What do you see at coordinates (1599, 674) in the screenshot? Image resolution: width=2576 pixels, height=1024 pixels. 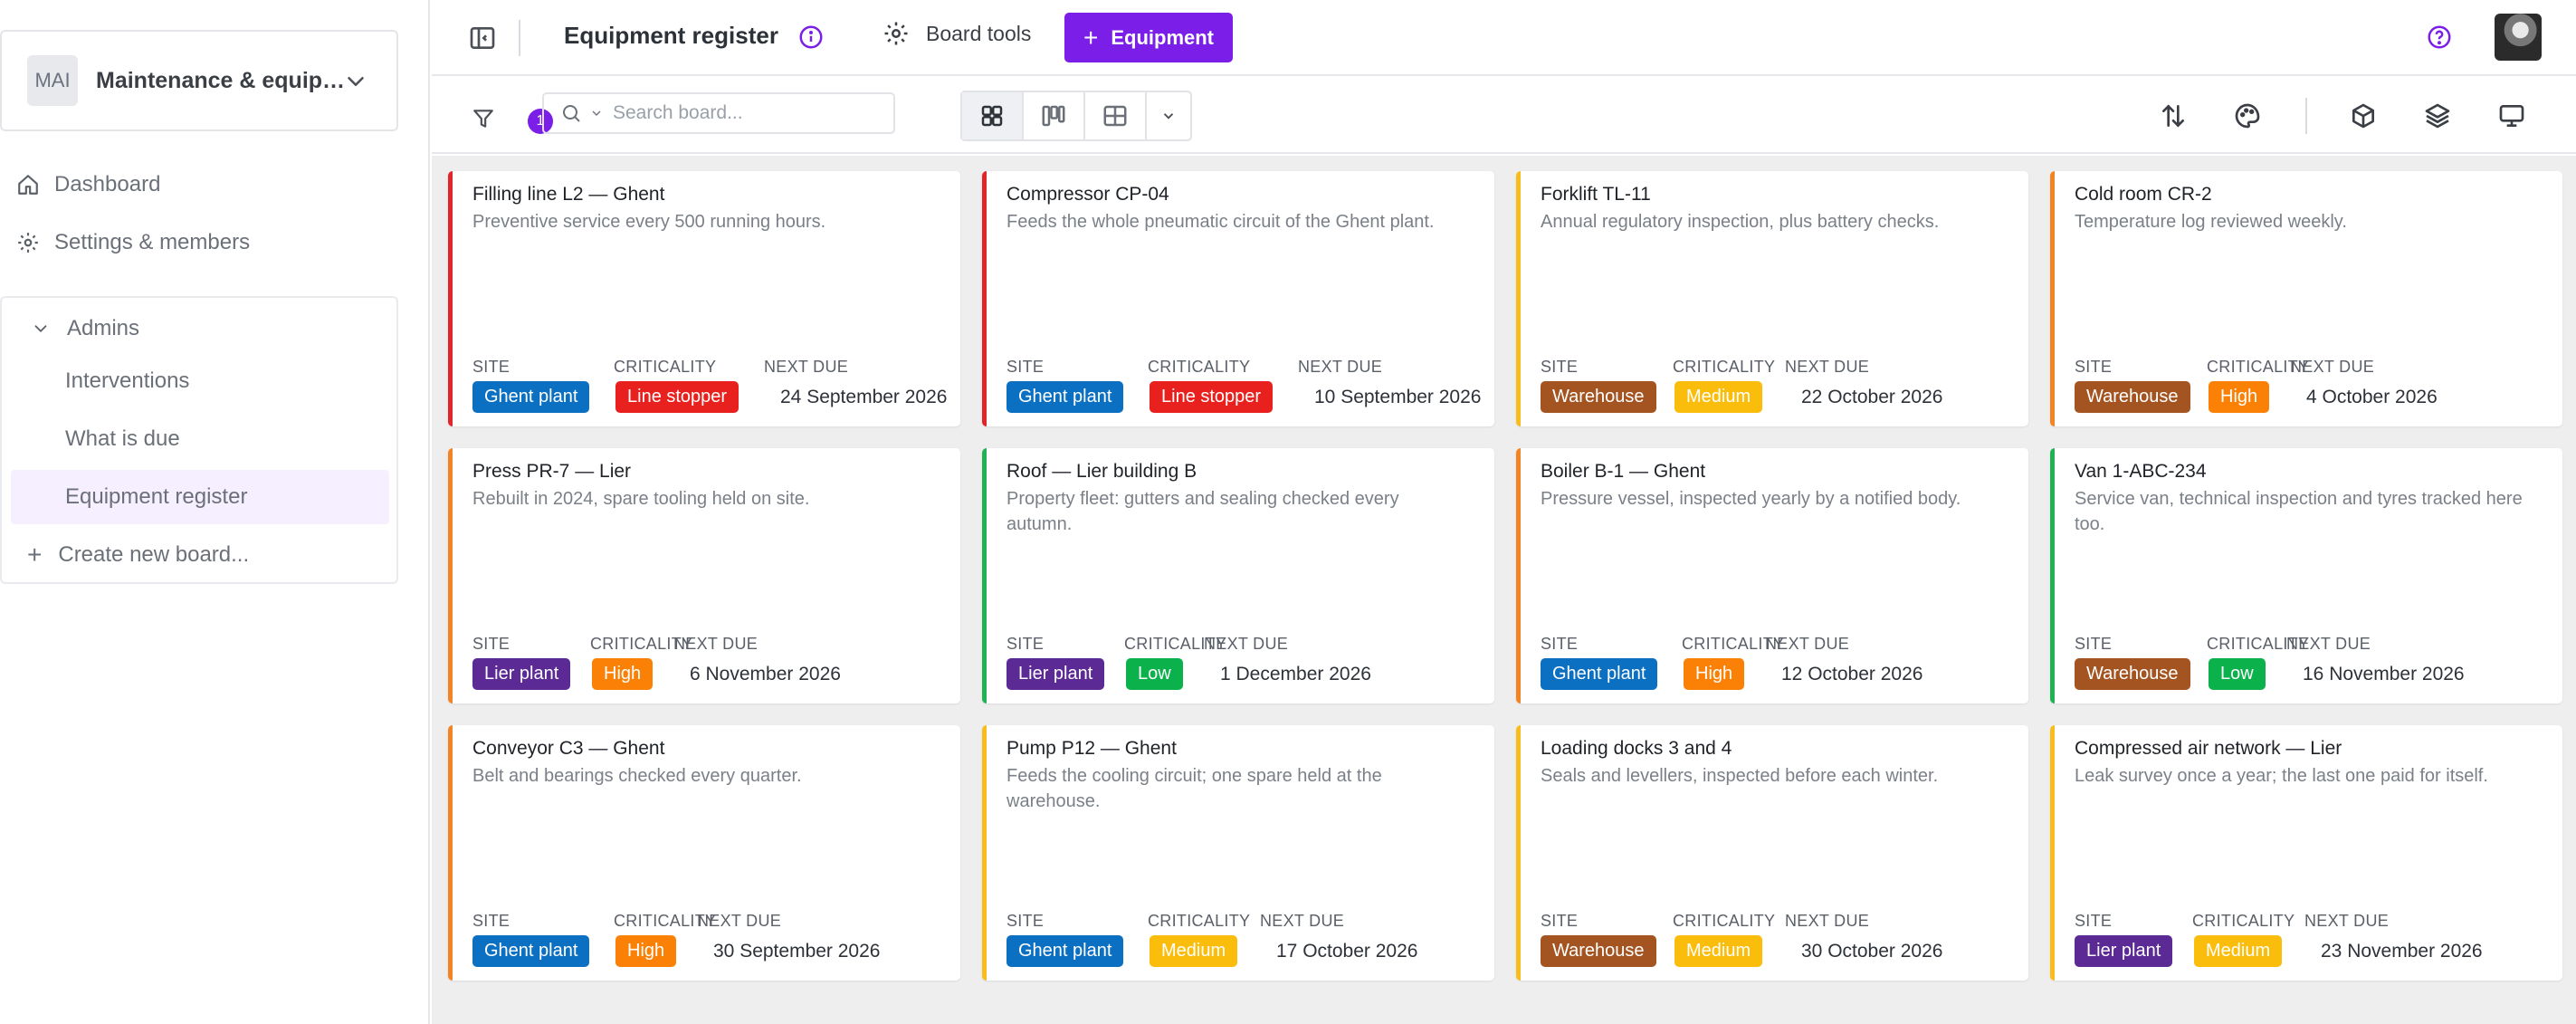 I see `site-tag: Ghent plant` at bounding box center [1599, 674].